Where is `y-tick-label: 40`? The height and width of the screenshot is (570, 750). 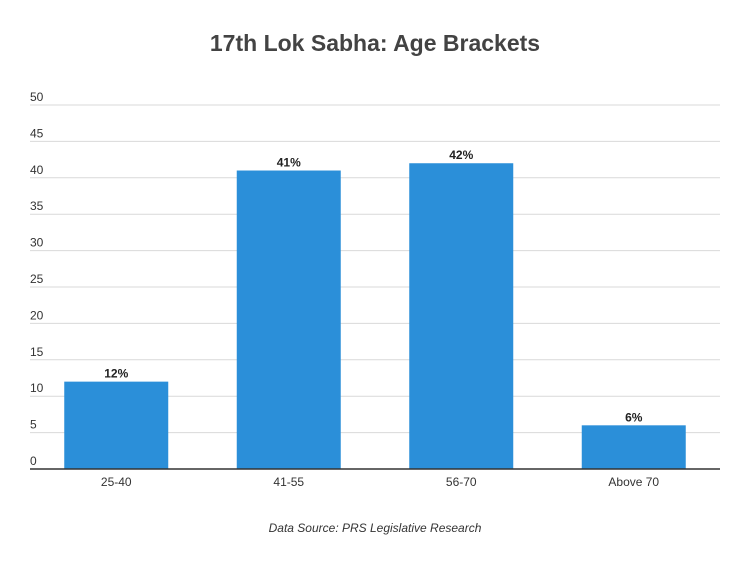 y-tick-label: 40 is located at coordinates (37, 170).